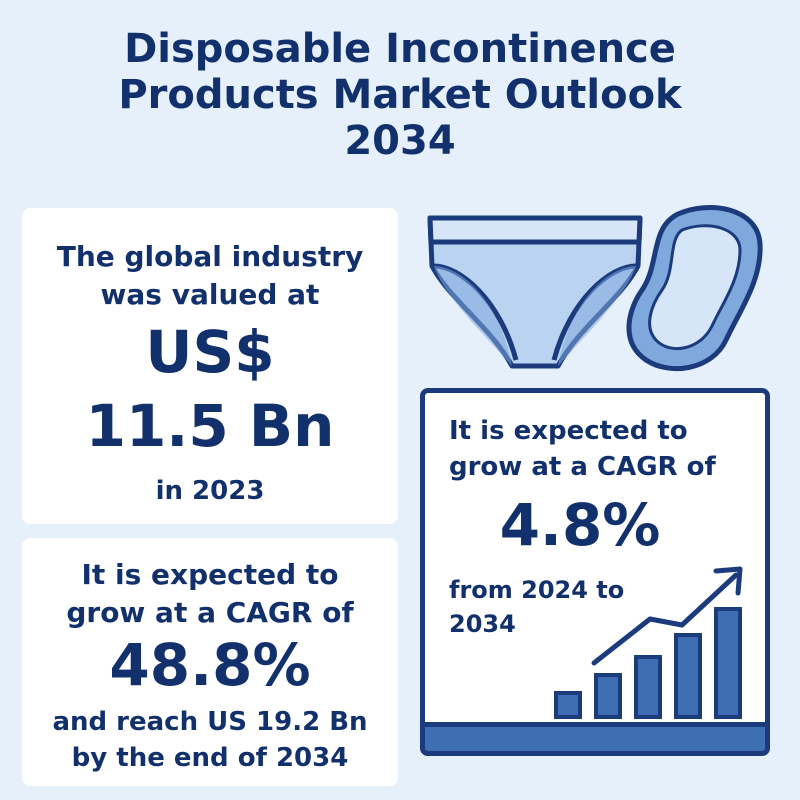 This screenshot has width=800, height=800. Describe the element at coordinates (694, 288) in the screenshot. I see `pad-icon` at that location.